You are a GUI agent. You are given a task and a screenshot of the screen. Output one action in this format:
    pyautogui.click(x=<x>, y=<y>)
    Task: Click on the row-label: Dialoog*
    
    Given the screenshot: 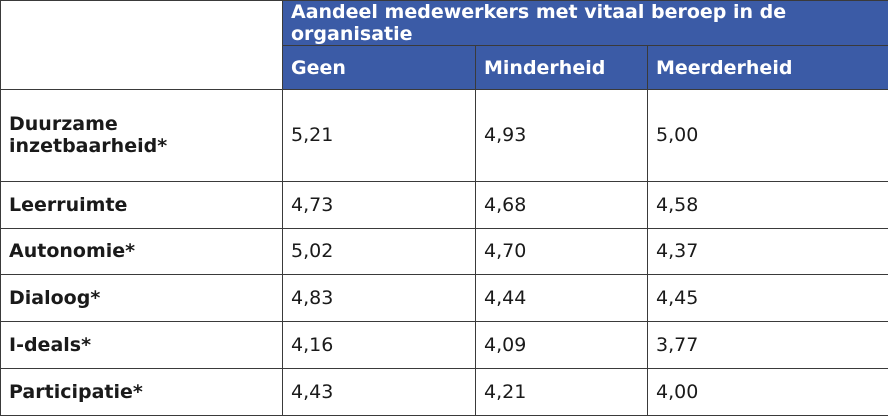 What is the action you would take?
    pyautogui.click(x=141, y=298)
    